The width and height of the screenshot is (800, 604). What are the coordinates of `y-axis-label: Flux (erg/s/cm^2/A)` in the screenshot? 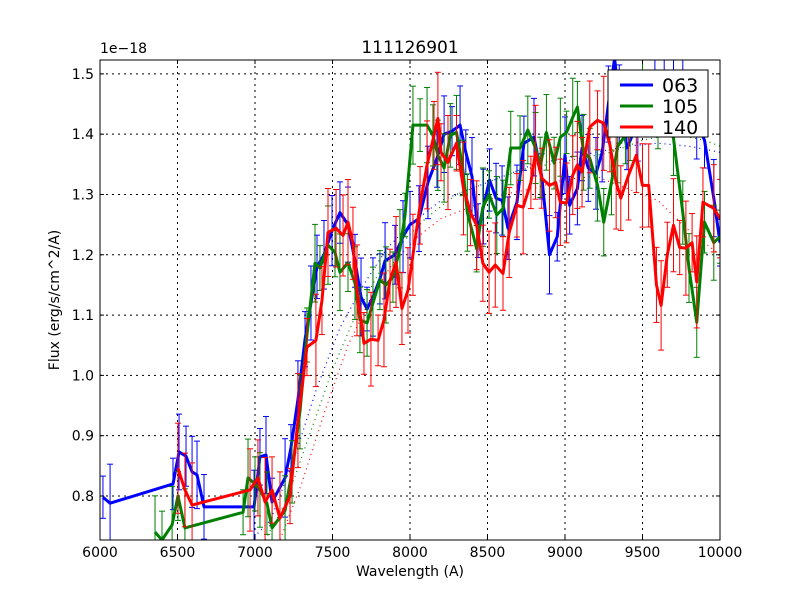 It's located at (55, 300).